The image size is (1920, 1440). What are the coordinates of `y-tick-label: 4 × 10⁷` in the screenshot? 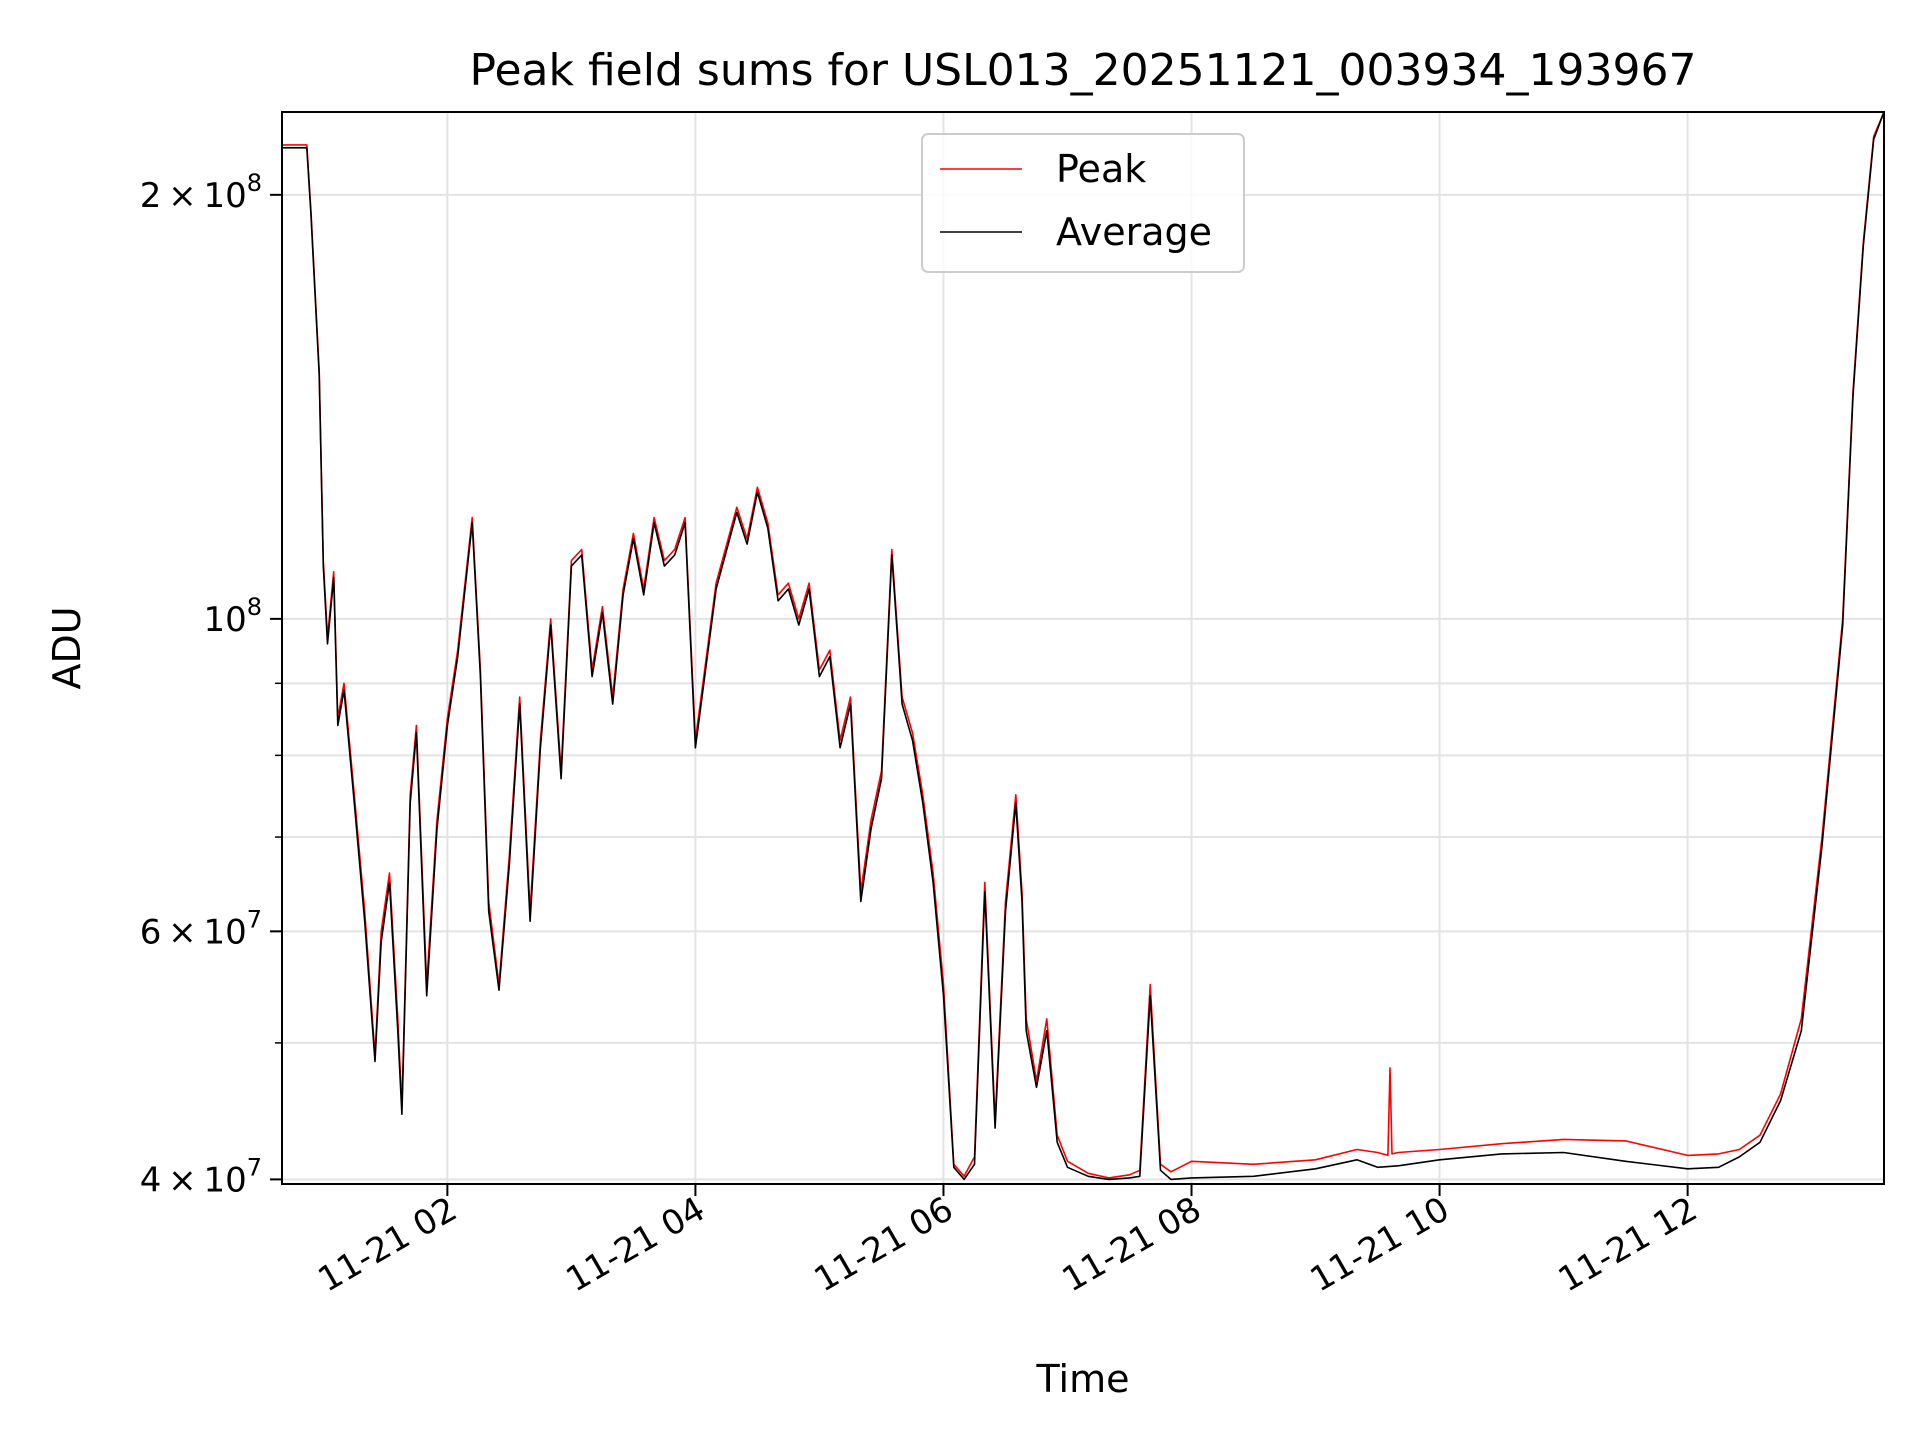 It's located at (201, 1176).